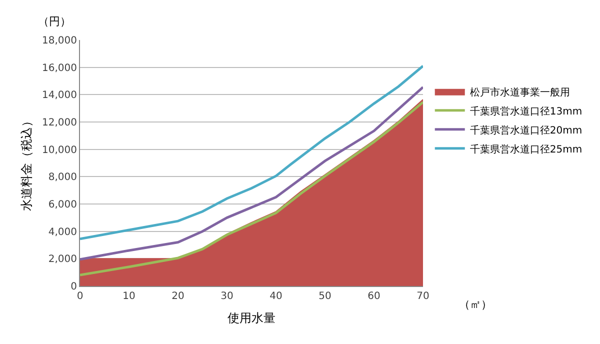  Describe the element at coordinates (59, 123) in the screenshot. I see `y-tick-label: 12,000` at that location.